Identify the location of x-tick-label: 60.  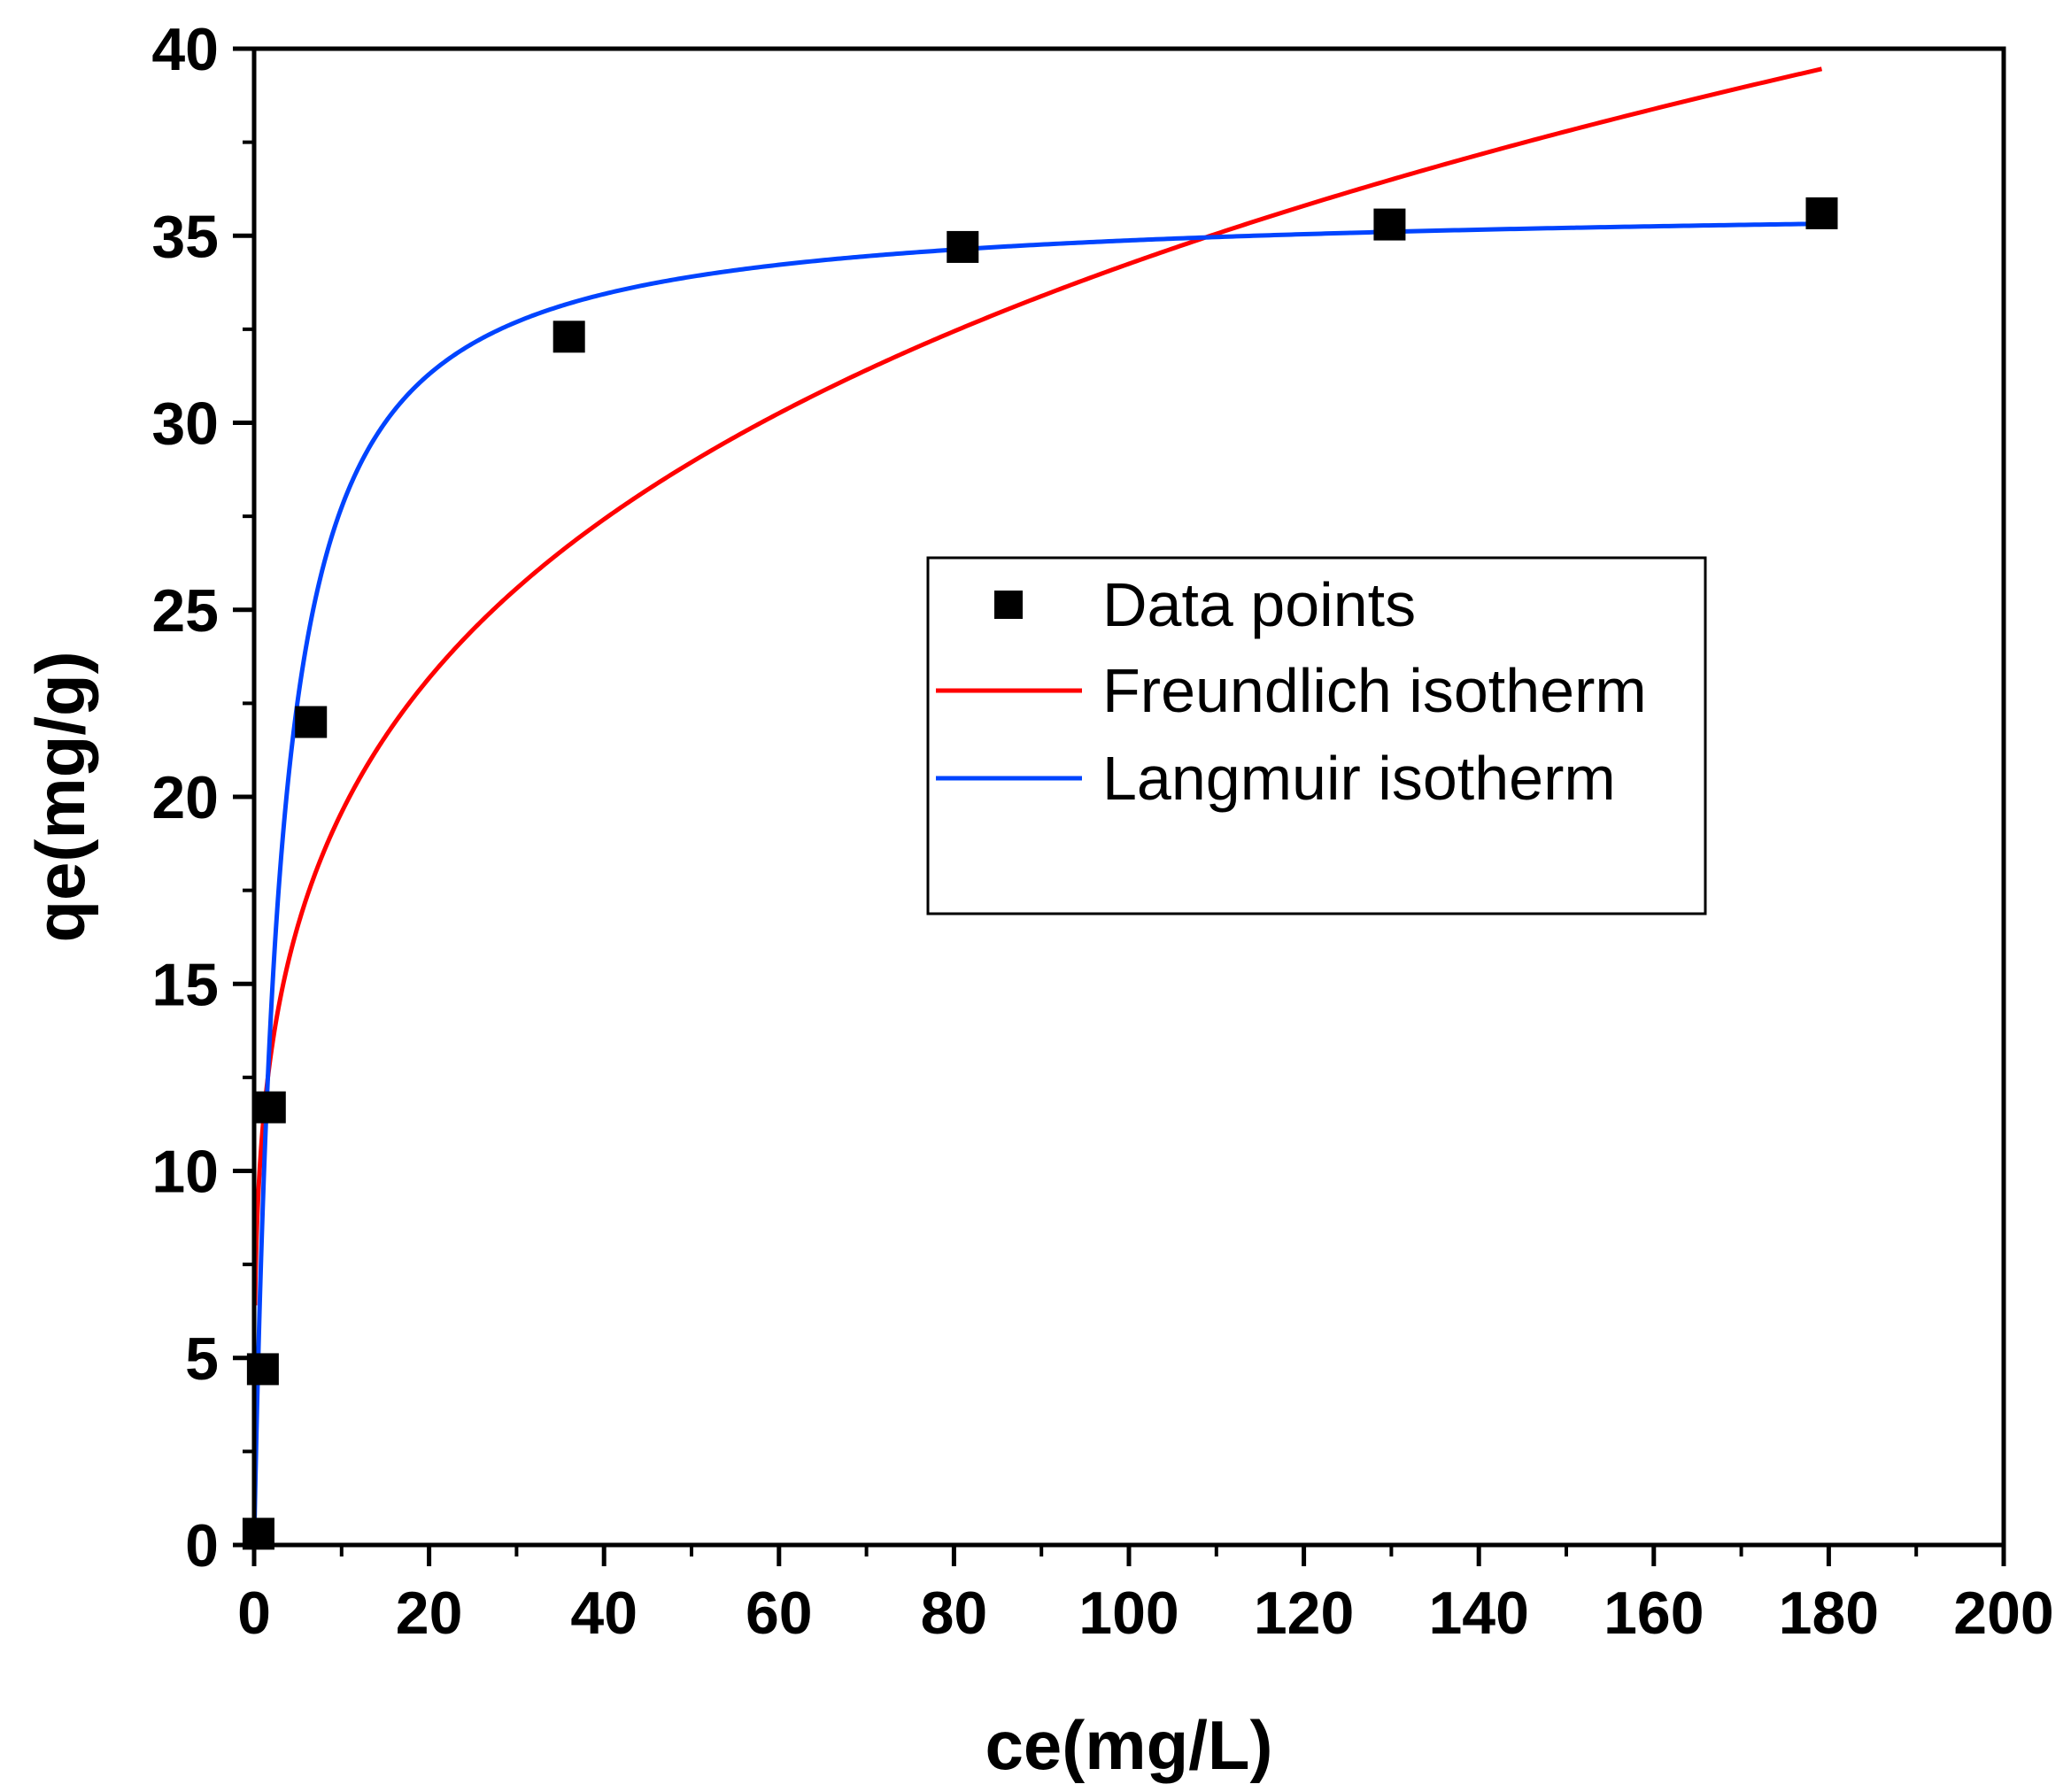
(780, 1614).